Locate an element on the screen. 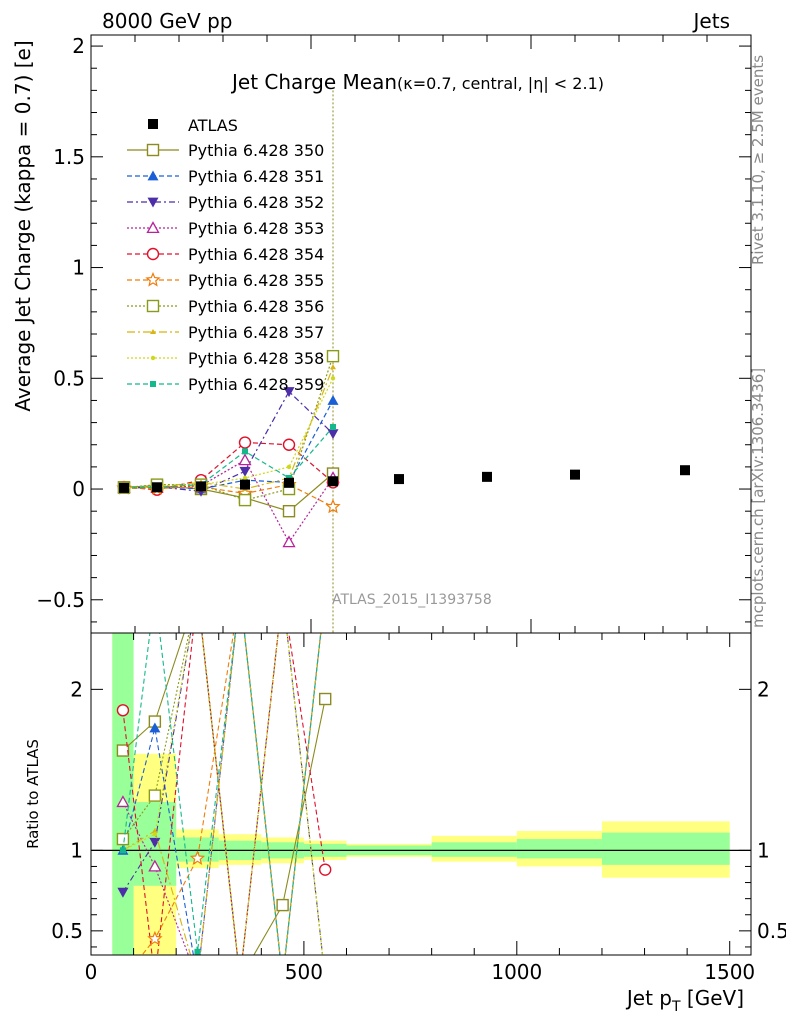 The width and height of the screenshot is (786, 1028). main-y-tick-label: 2 is located at coordinates (78, 46).